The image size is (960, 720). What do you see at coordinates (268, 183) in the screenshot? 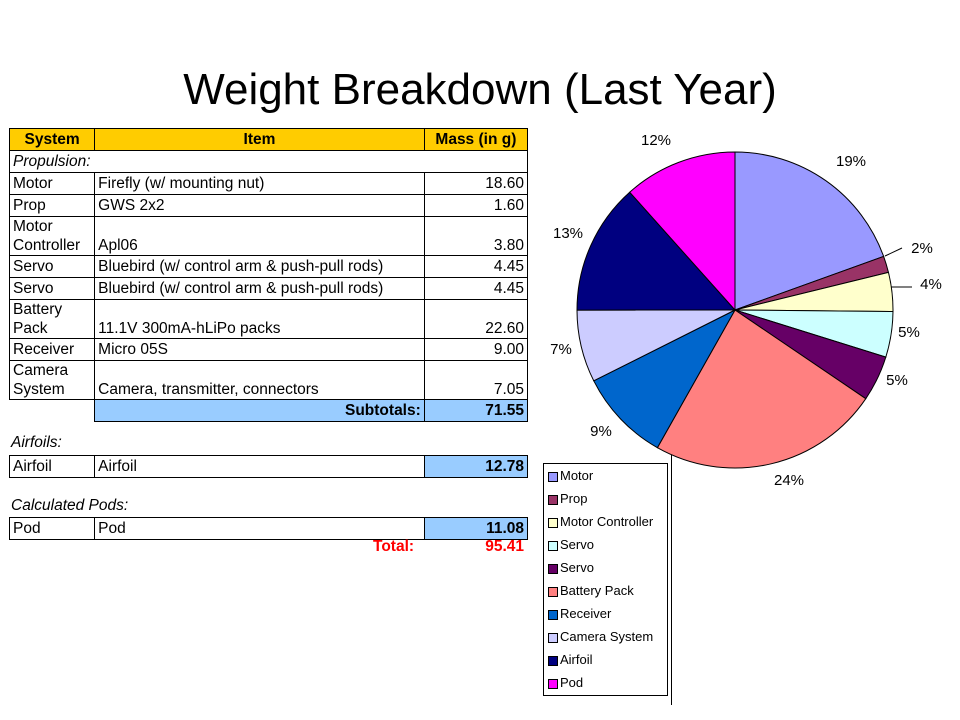
I see `table-row: Motor Firefly (w/ mounting nut) 18.60` at bounding box center [268, 183].